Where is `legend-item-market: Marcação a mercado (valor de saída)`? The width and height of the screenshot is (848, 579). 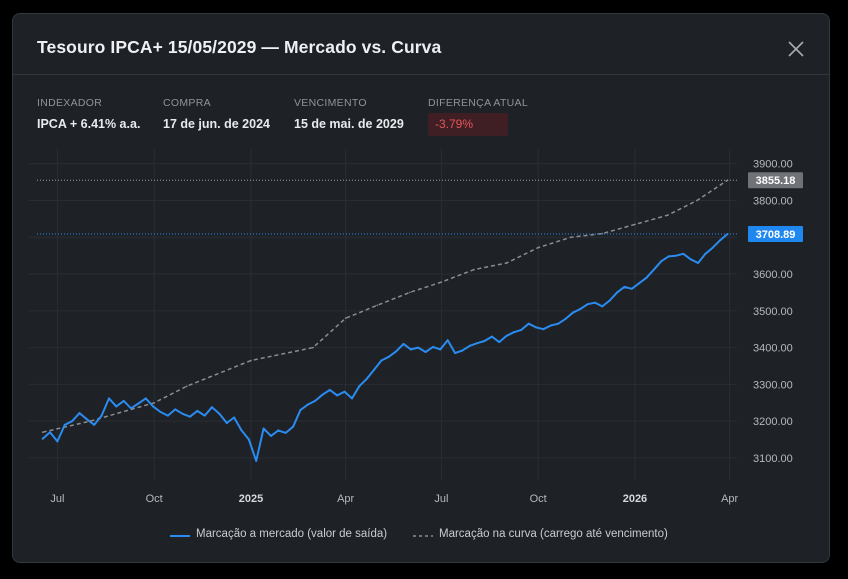 legend-item-market: Marcação a mercado (valor de saída) is located at coordinates (278, 534).